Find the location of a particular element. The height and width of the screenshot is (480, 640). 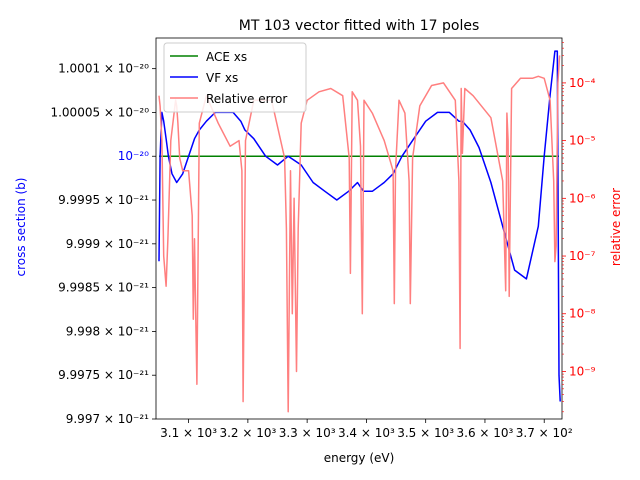

x-tick-label: 3.4 × 10³ is located at coordinates (366, 433).